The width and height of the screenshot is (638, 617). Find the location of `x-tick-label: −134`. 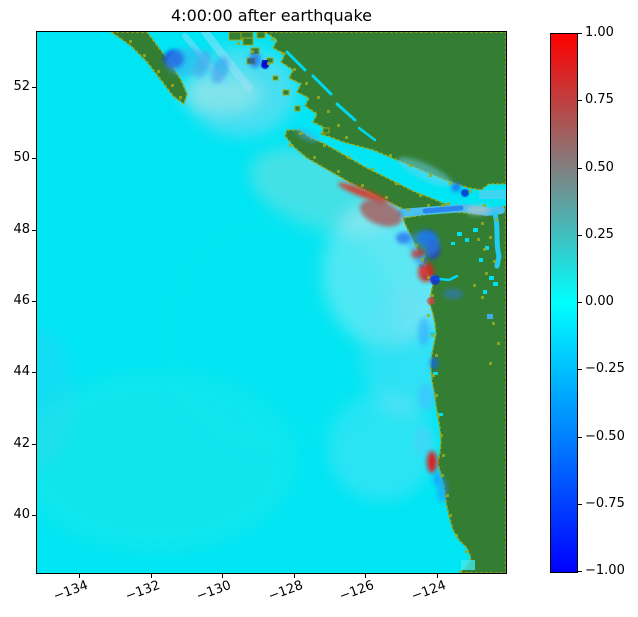

x-tick-label: −134 is located at coordinates (71, 591).